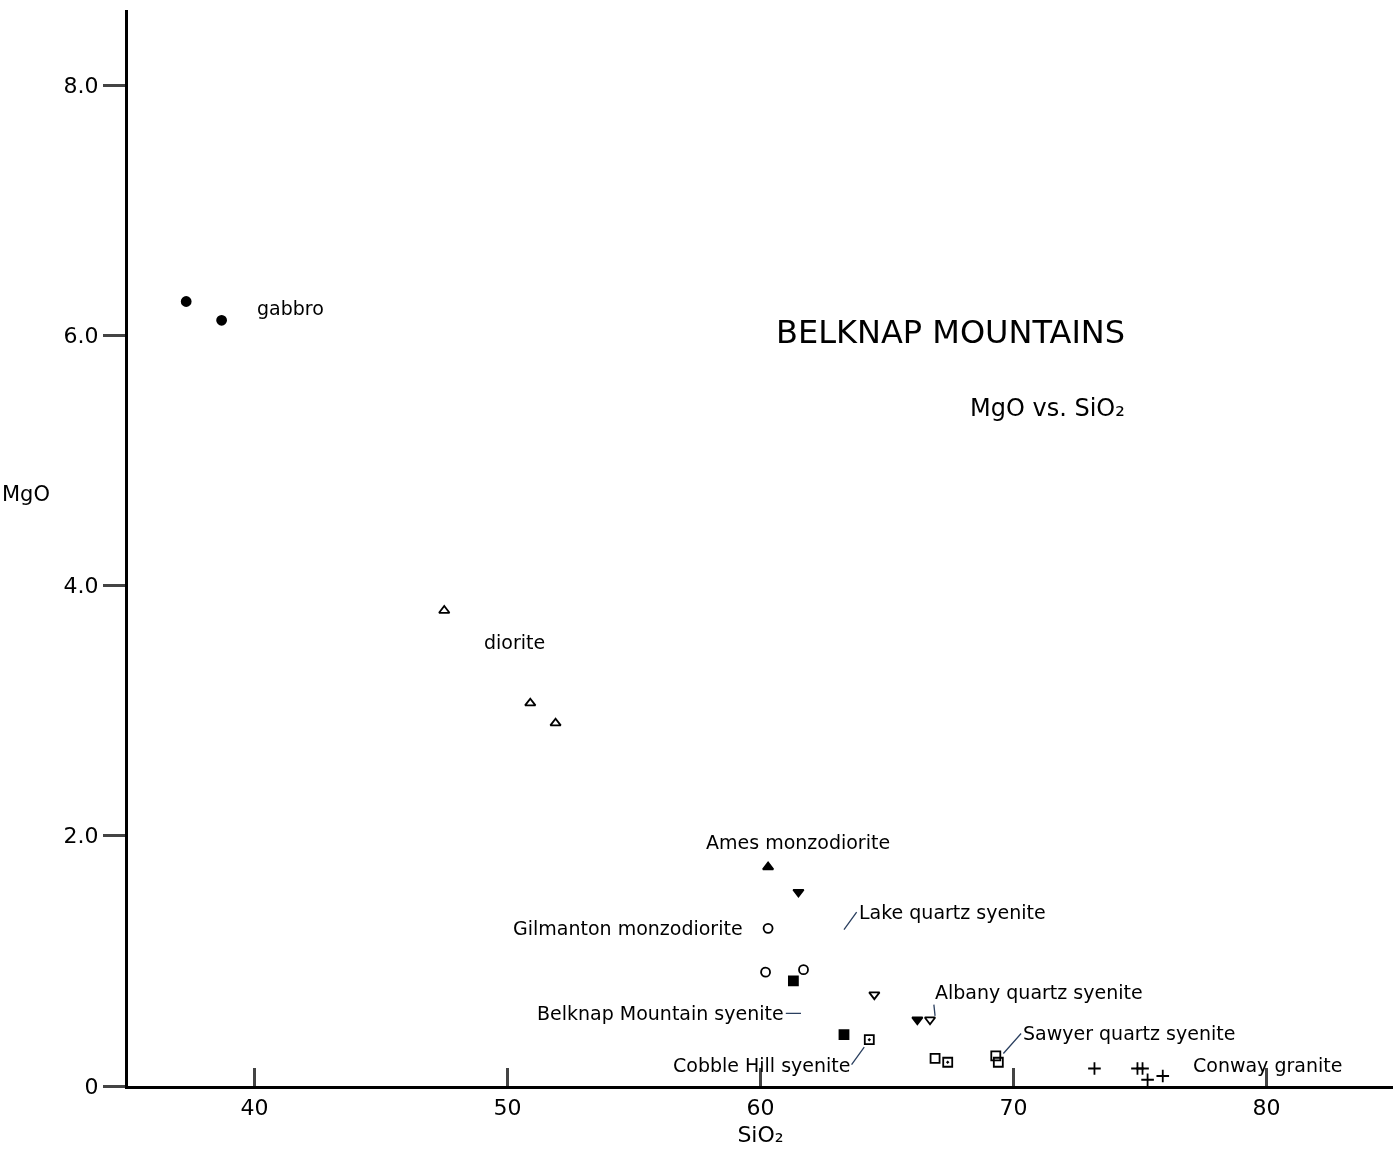 This screenshot has width=1395, height=1176. Describe the element at coordinates (1039, 992) in the screenshot. I see `series-label: Albany quartz syenite` at that location.